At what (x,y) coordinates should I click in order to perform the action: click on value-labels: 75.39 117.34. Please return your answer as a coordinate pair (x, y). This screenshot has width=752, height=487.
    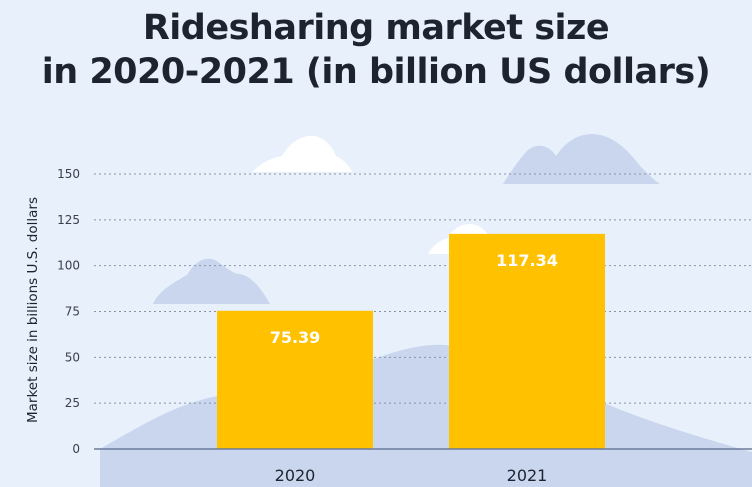
    Looking at the image, I should click on (414, 299).